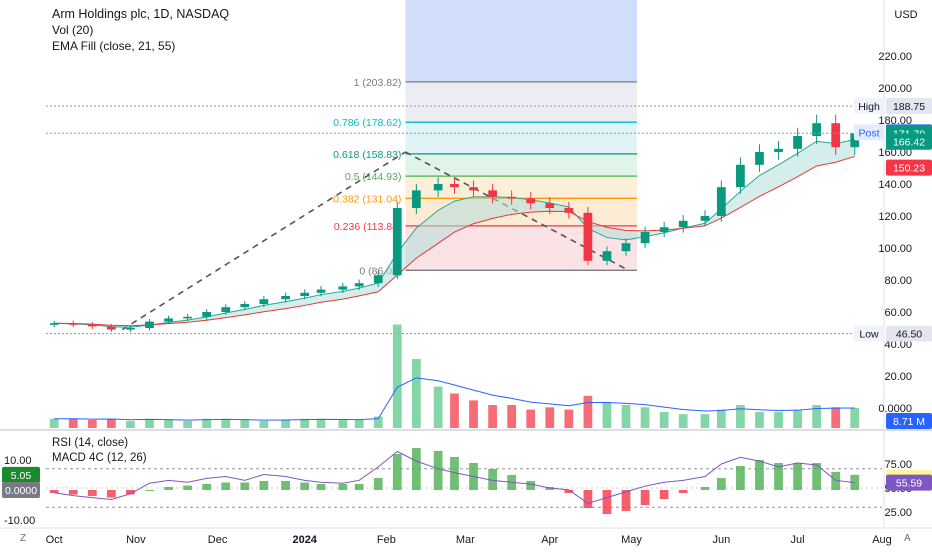  I want to click on ema-fast-tag-text: 166.42, so click(909, 143).